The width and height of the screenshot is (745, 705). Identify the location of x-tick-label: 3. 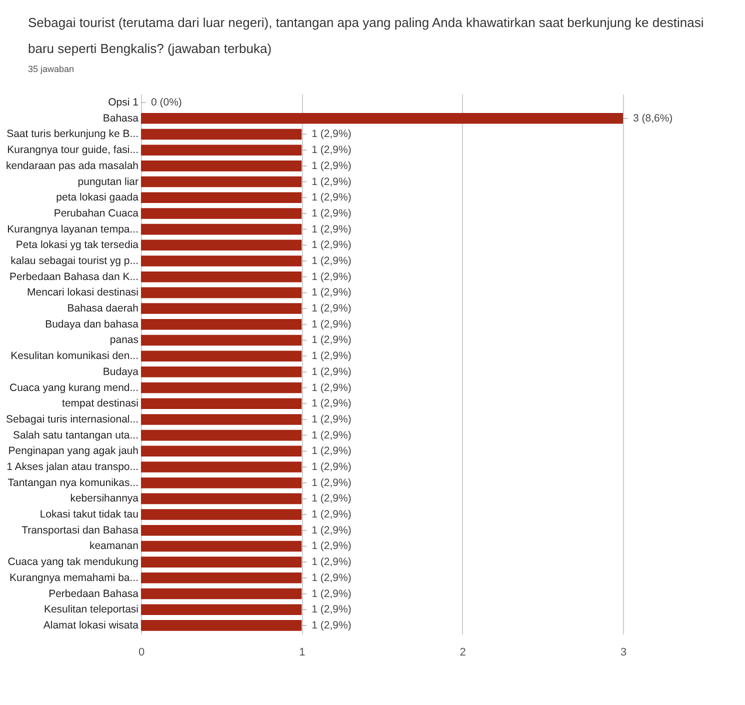
(623, 652).